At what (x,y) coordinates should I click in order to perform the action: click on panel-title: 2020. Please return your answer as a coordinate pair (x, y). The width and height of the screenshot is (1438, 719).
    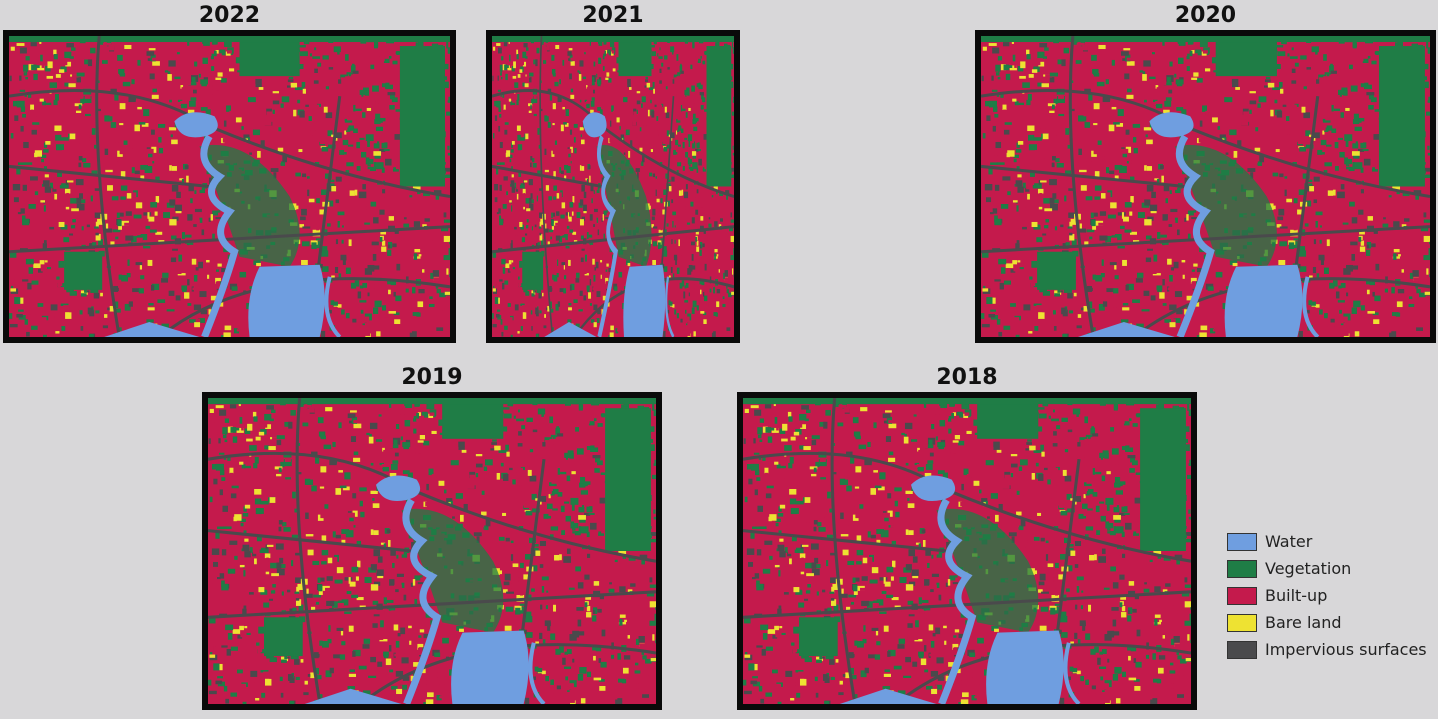
    Looking at the image, I should click on (1205, 15).